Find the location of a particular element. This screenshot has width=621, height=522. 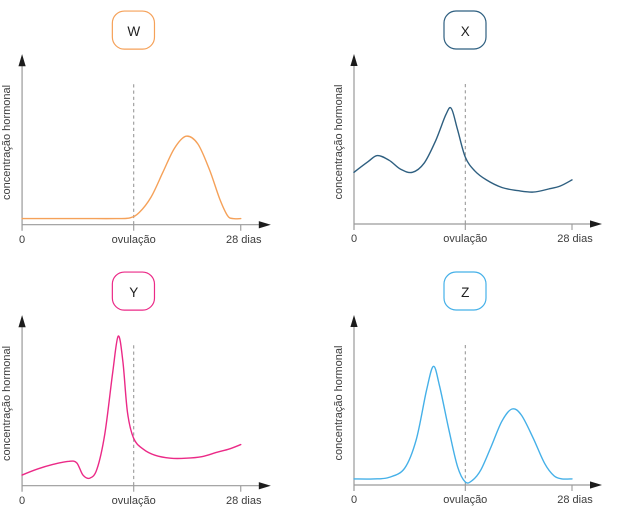

badge-frame-z is located at coordinates (465, 291).